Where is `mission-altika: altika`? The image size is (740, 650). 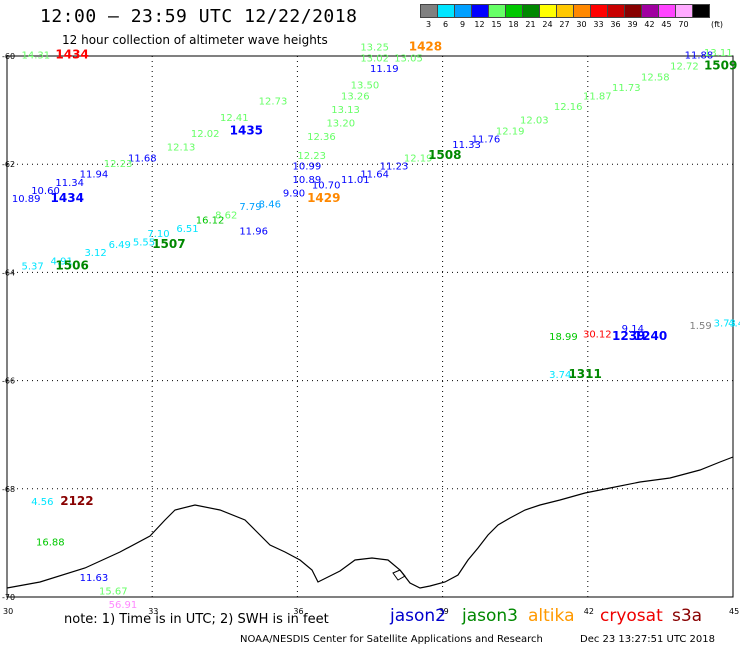
mission-altika: altika is located at coordinates (551, 616).